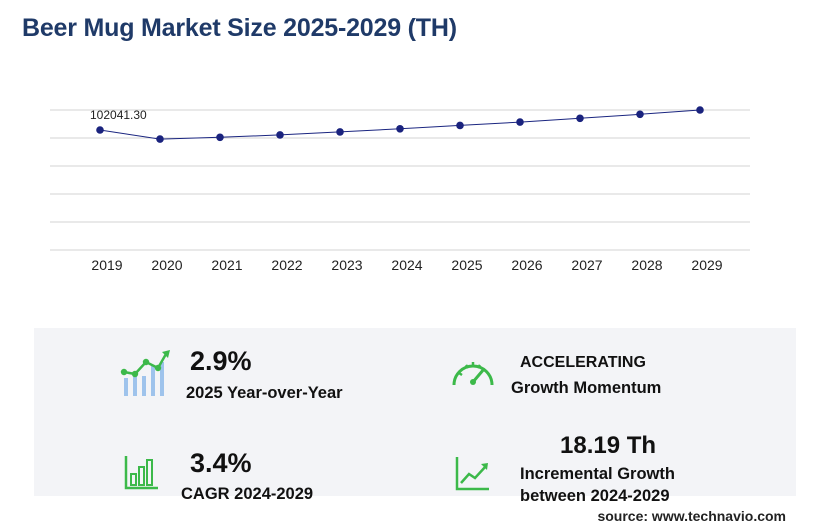  What do you see at coordinates (608, 445) in the screenshot?
I see `incremental-value: 18.19 Th` at bounding box center [608, 445].